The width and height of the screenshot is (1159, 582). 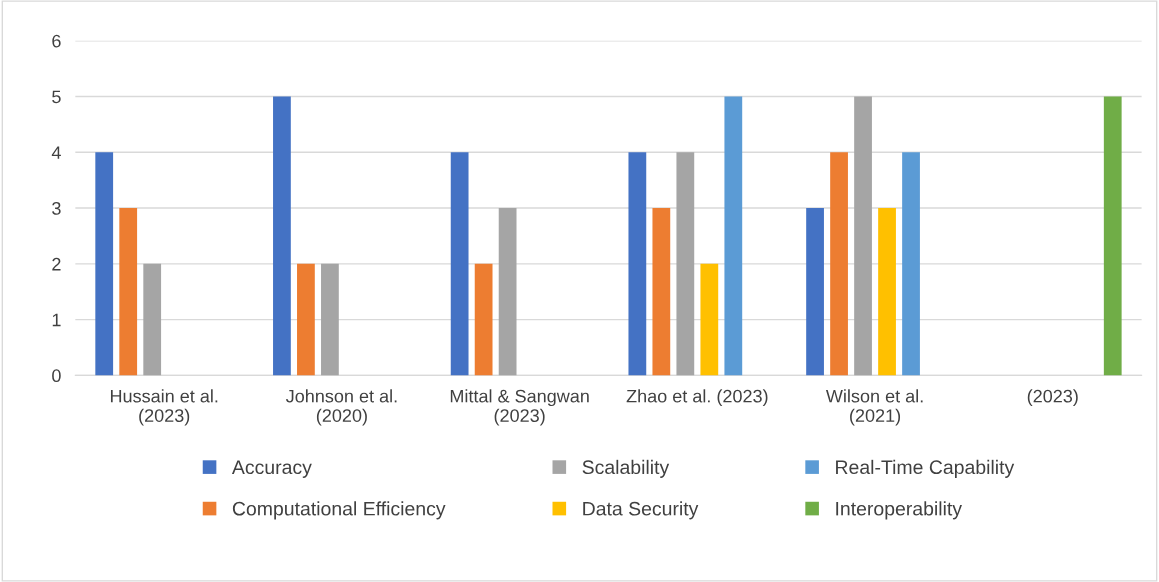 I want to click on x-tick-label: (2023), so click(x=1052, y=398).